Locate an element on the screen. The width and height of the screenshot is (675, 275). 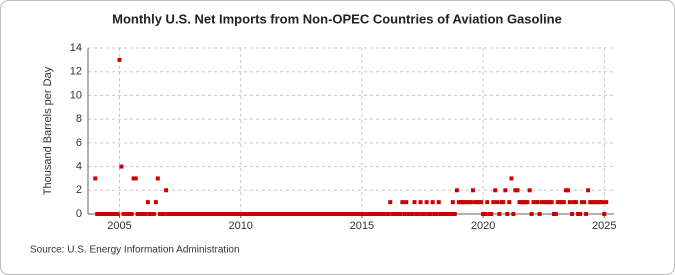
y-axis-label: Thousand Barrels per Day is located at coordinates (48, 130).